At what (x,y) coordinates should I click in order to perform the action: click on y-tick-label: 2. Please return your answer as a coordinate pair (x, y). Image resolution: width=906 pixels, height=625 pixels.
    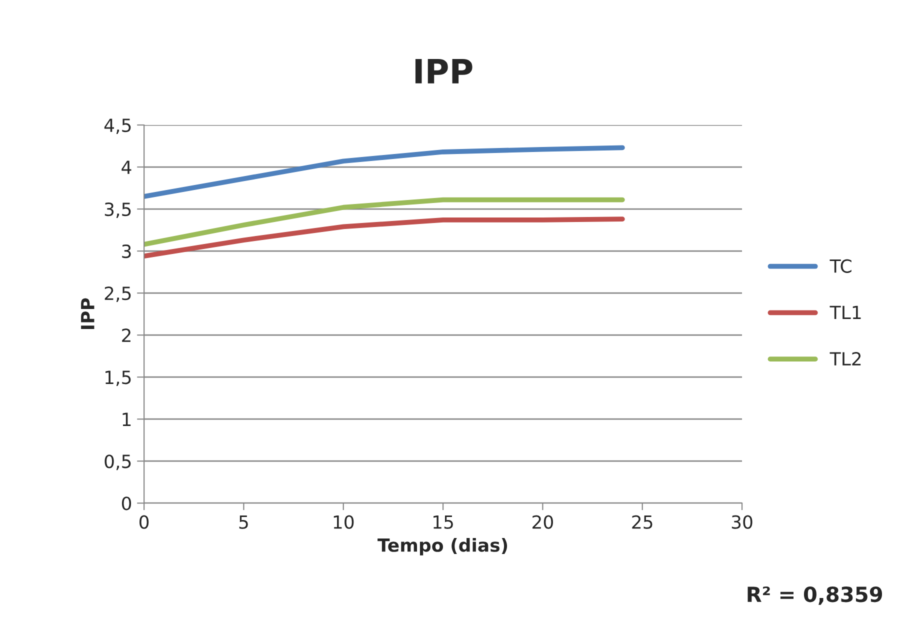
    Looking at the image, I should click on (126, 335).